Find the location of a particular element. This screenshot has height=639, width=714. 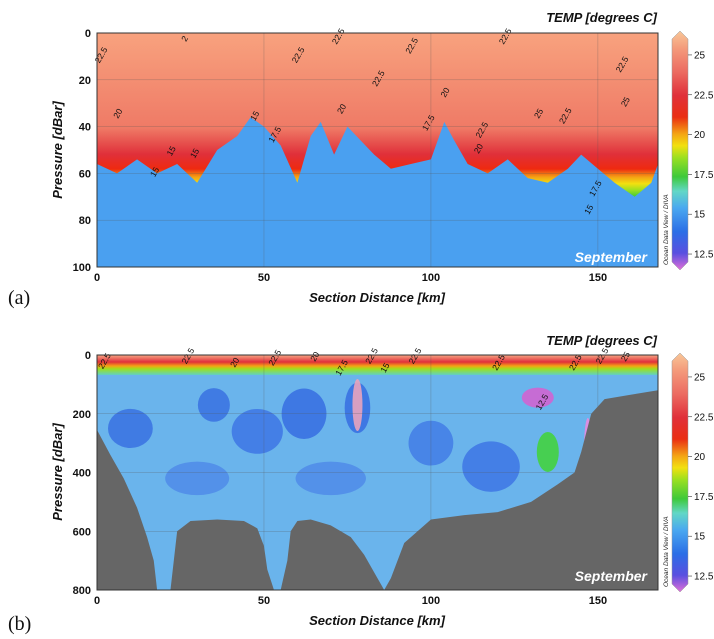

panel-a-colorbar-tick-label: 22.5 is located at coordinates (704, 95).